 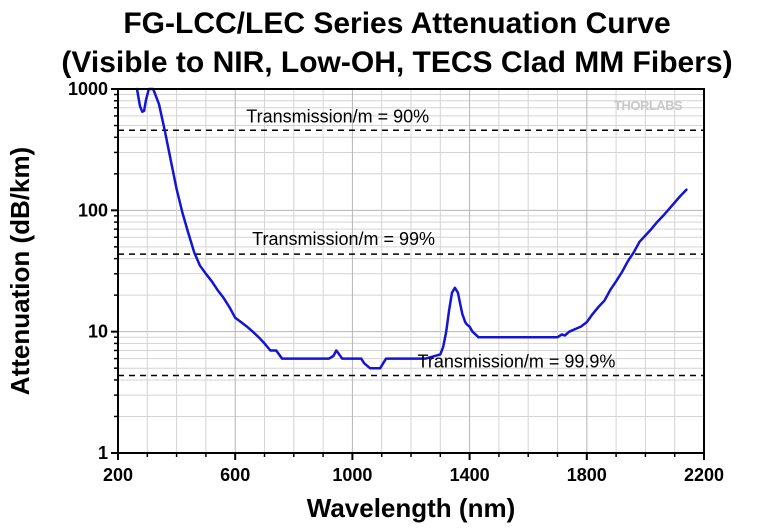 I want to click on y-tick-label: 10, so click(x=98, y=332).